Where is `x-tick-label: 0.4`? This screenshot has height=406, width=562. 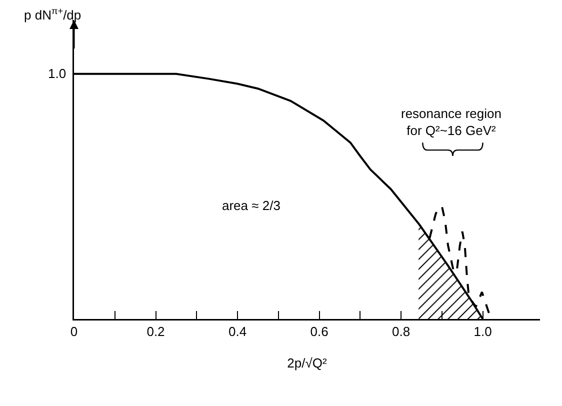
x-tick-label: 0.4 is located at coordinates (237, 332).